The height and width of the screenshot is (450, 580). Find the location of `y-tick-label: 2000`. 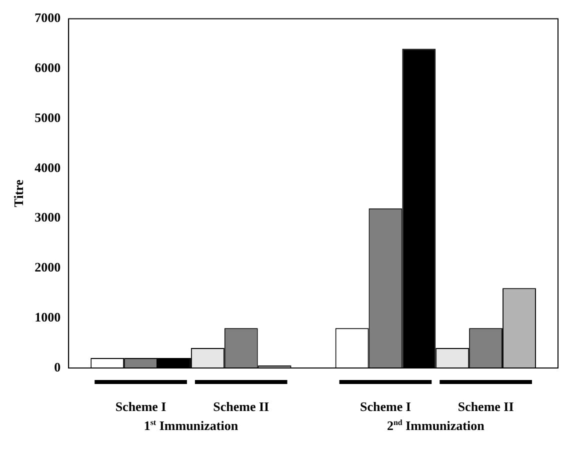

y-tick-label: 2000 is located at coordinates (47, 267).